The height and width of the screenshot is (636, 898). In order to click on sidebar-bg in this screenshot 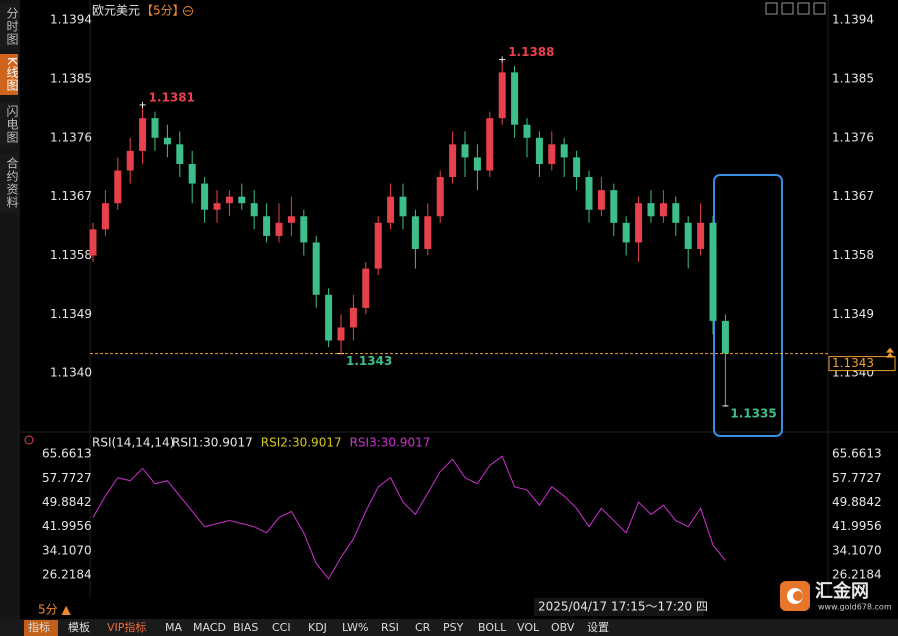, I will do `click(10, 318)`.